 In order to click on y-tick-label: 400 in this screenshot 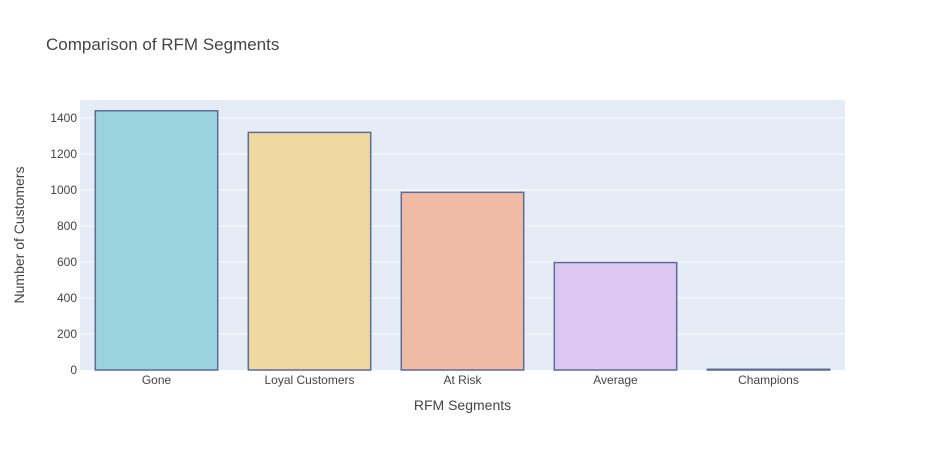, I will do `click(67, 298)`.